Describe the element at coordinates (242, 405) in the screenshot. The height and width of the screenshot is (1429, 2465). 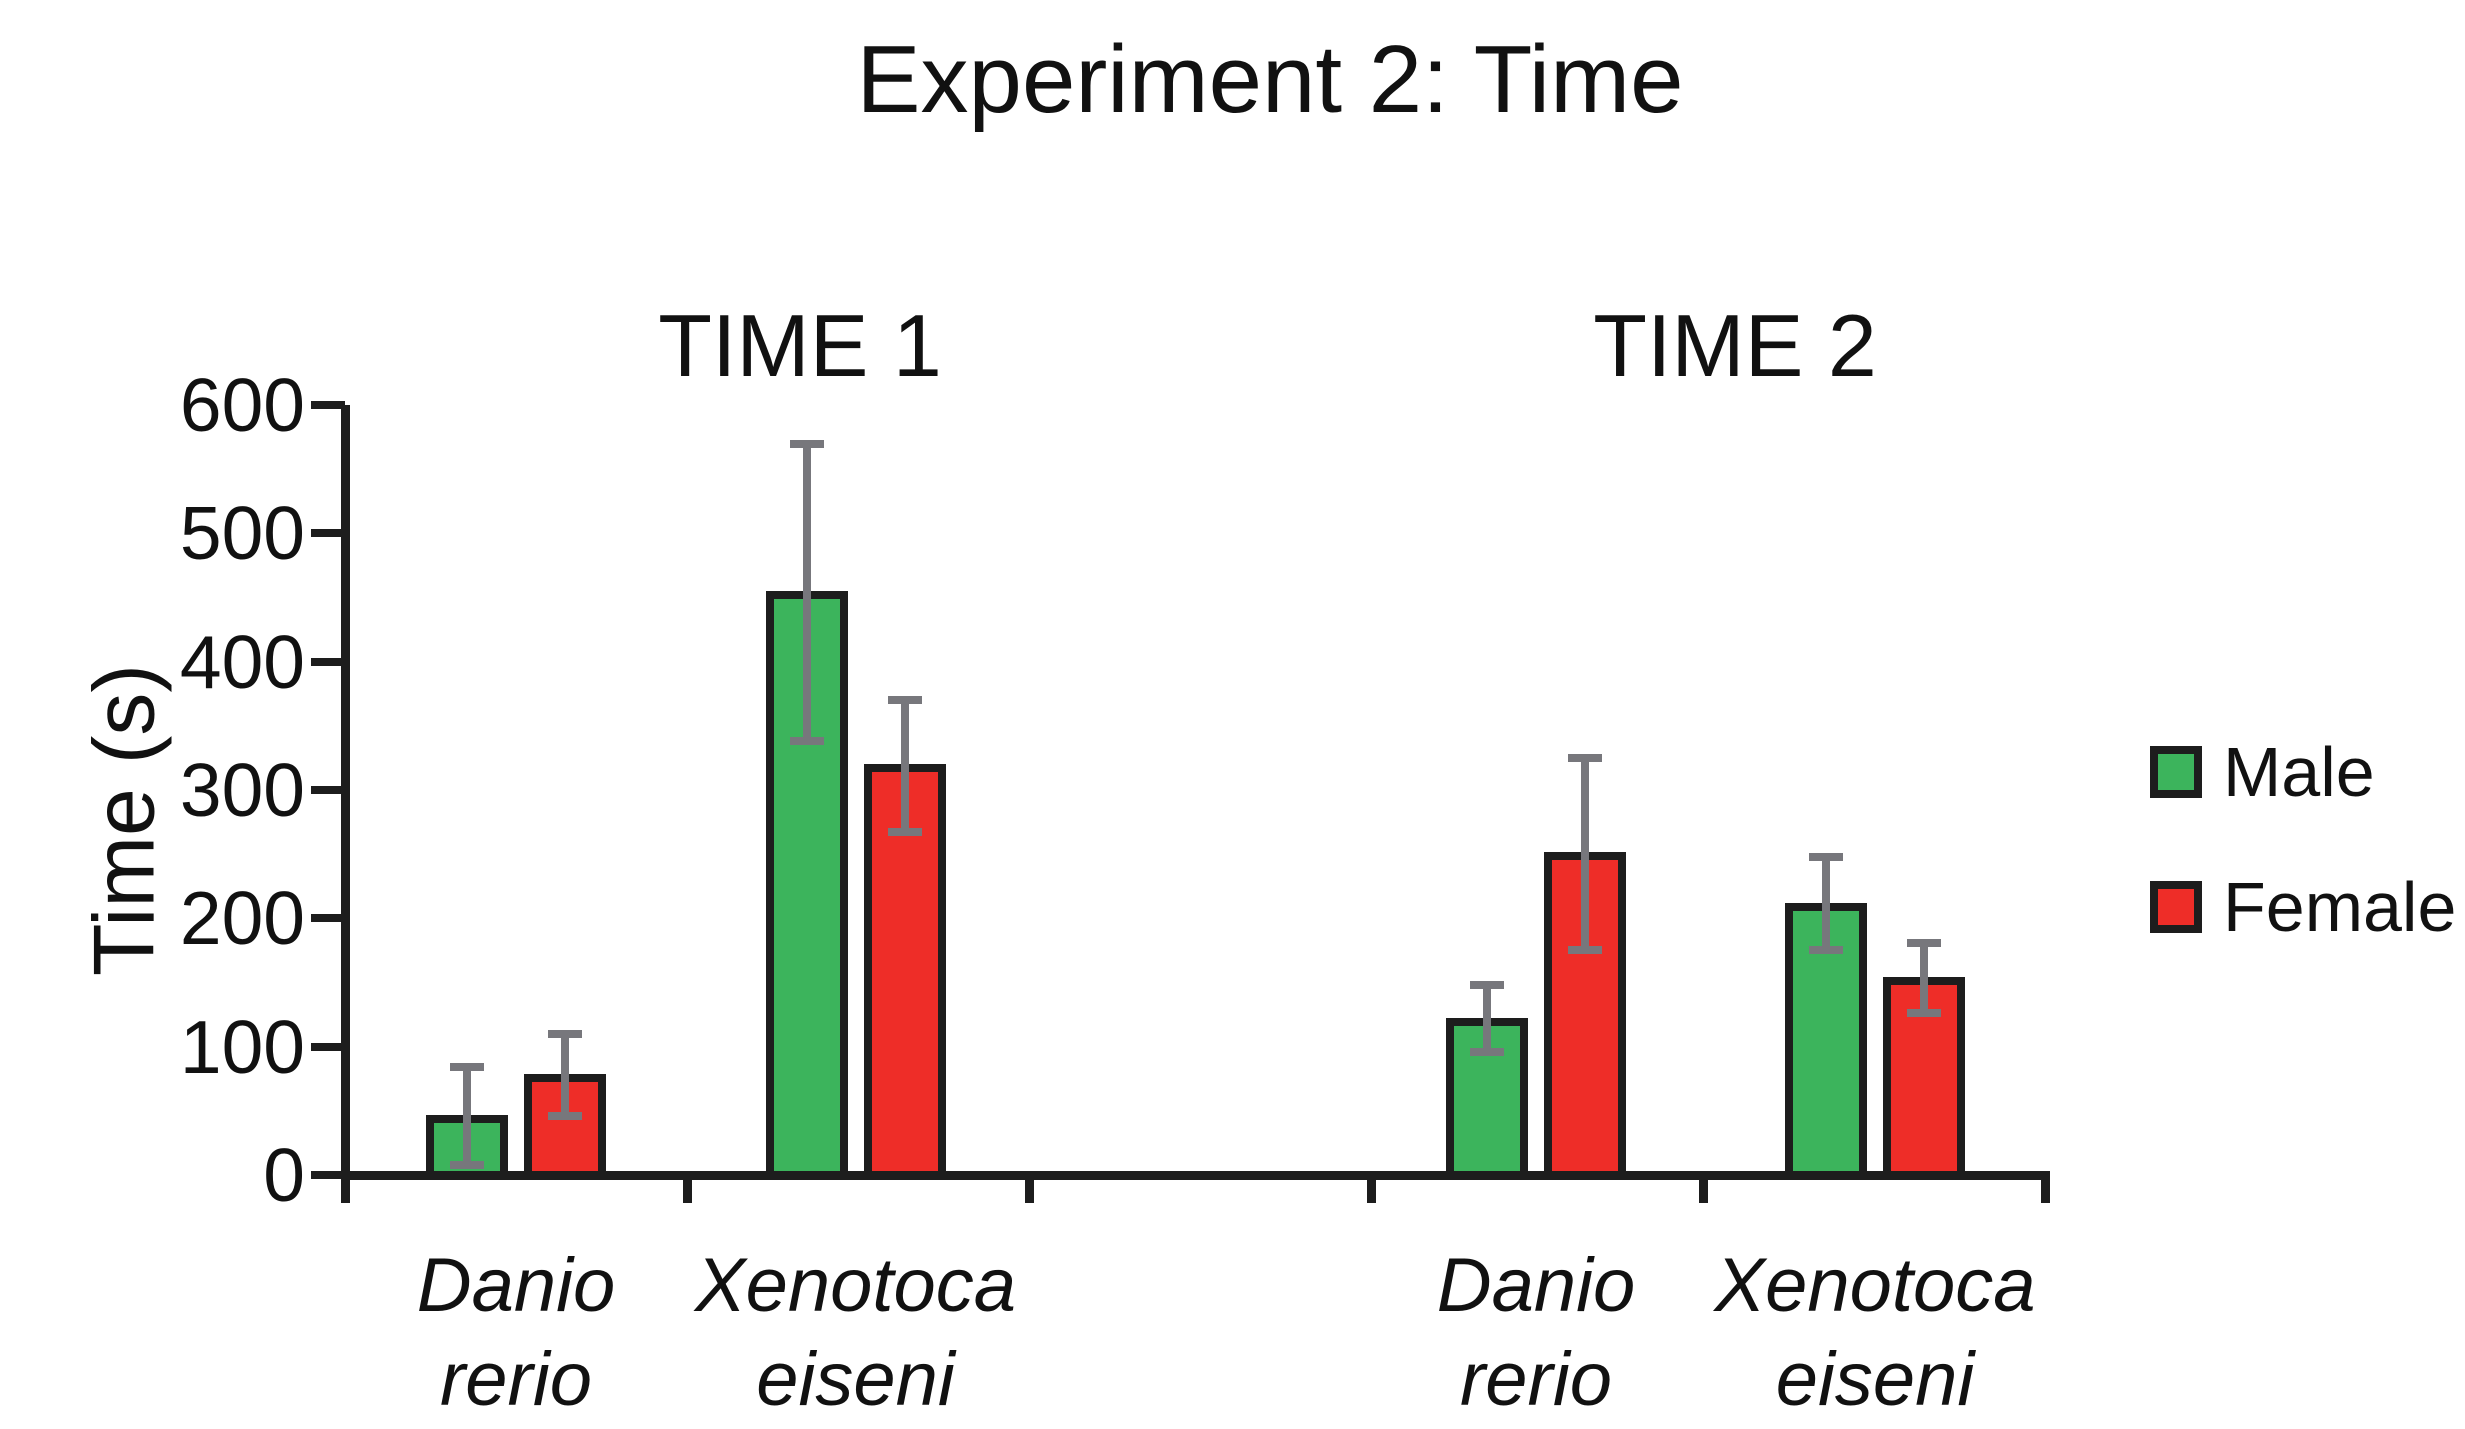
I see `y-tick-label-600: 600` at that location.